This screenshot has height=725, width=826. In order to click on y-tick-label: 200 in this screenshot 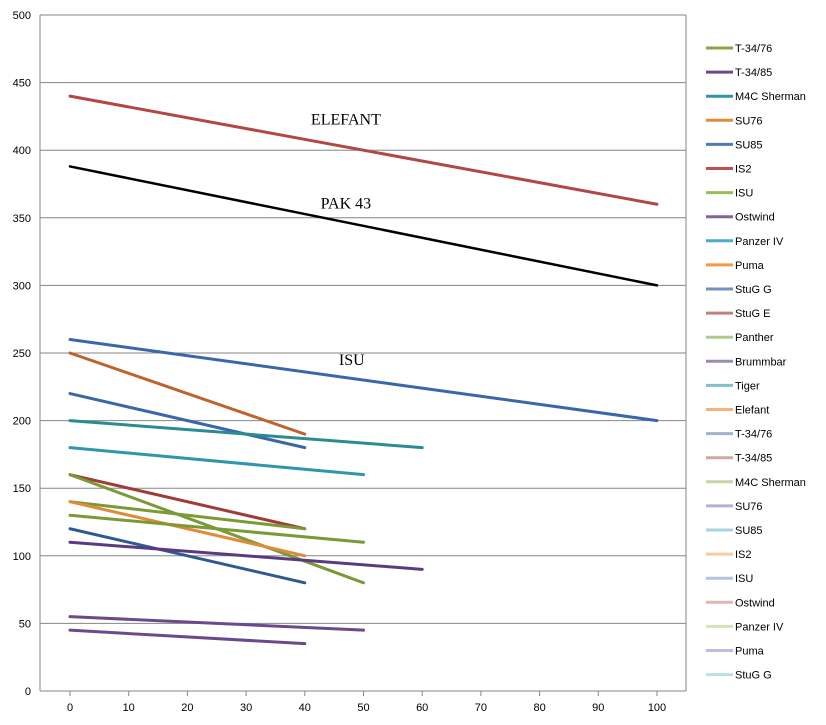, I will do `click(22, 422)`.